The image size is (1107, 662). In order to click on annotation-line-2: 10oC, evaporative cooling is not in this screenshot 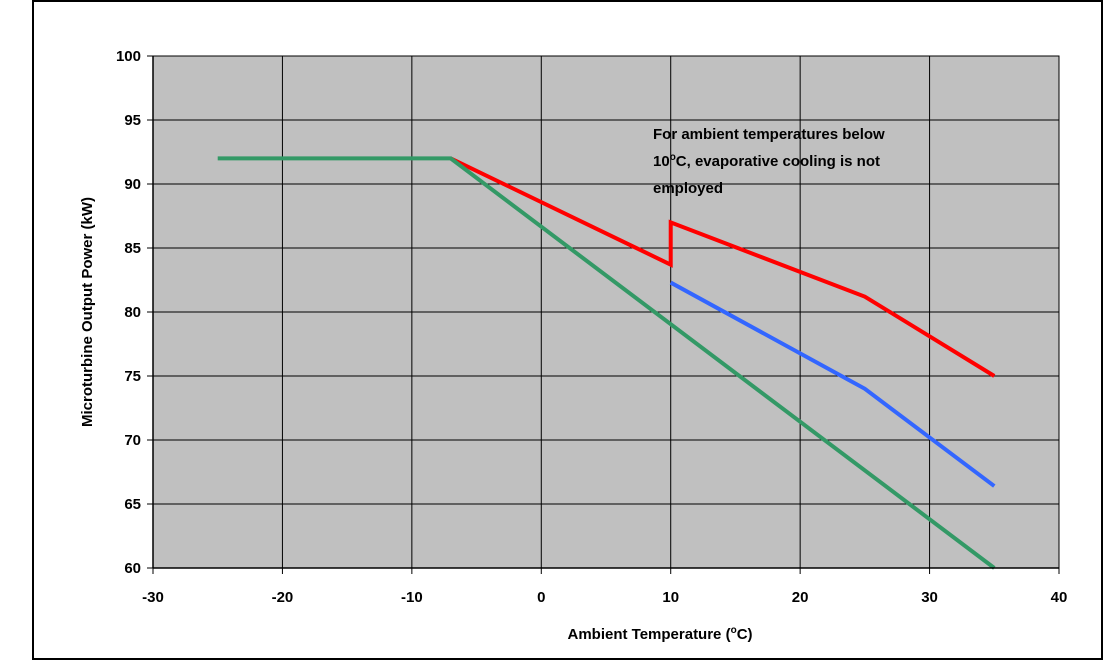, I will do `click(766, 161)`.